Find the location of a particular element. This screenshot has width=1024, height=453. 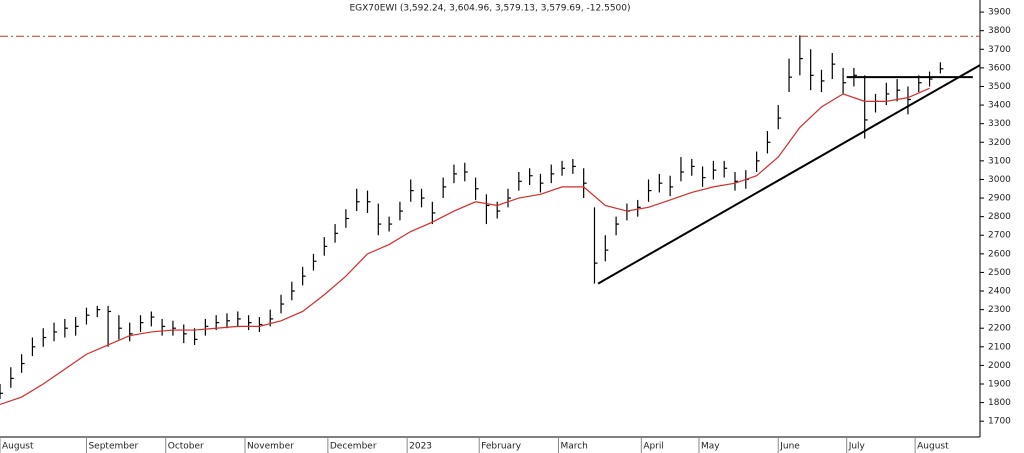

y-tick-label: 1800 is located at coordinates (999, 403).